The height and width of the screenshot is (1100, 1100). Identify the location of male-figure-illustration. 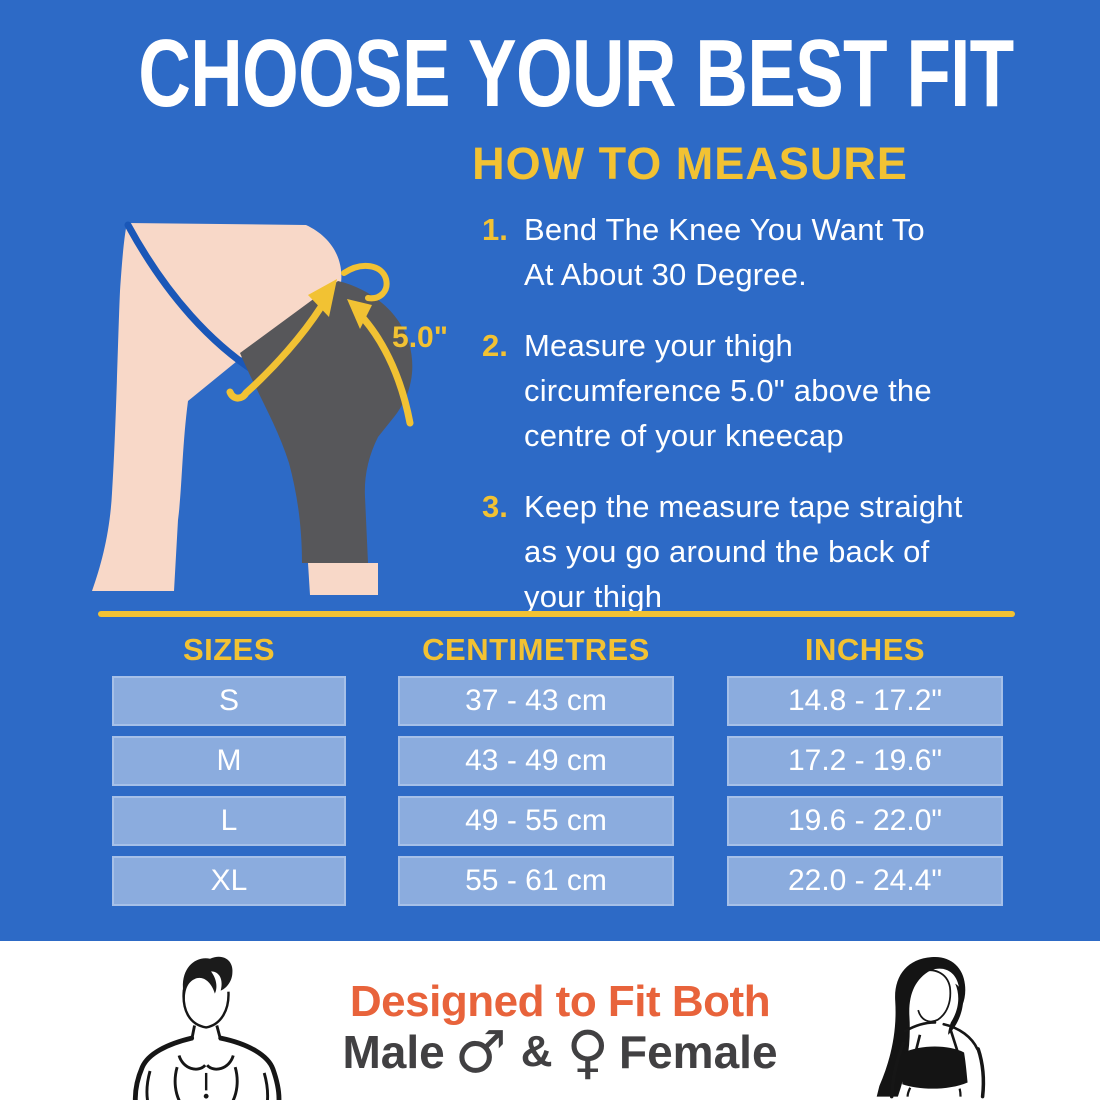
(207, 1028).